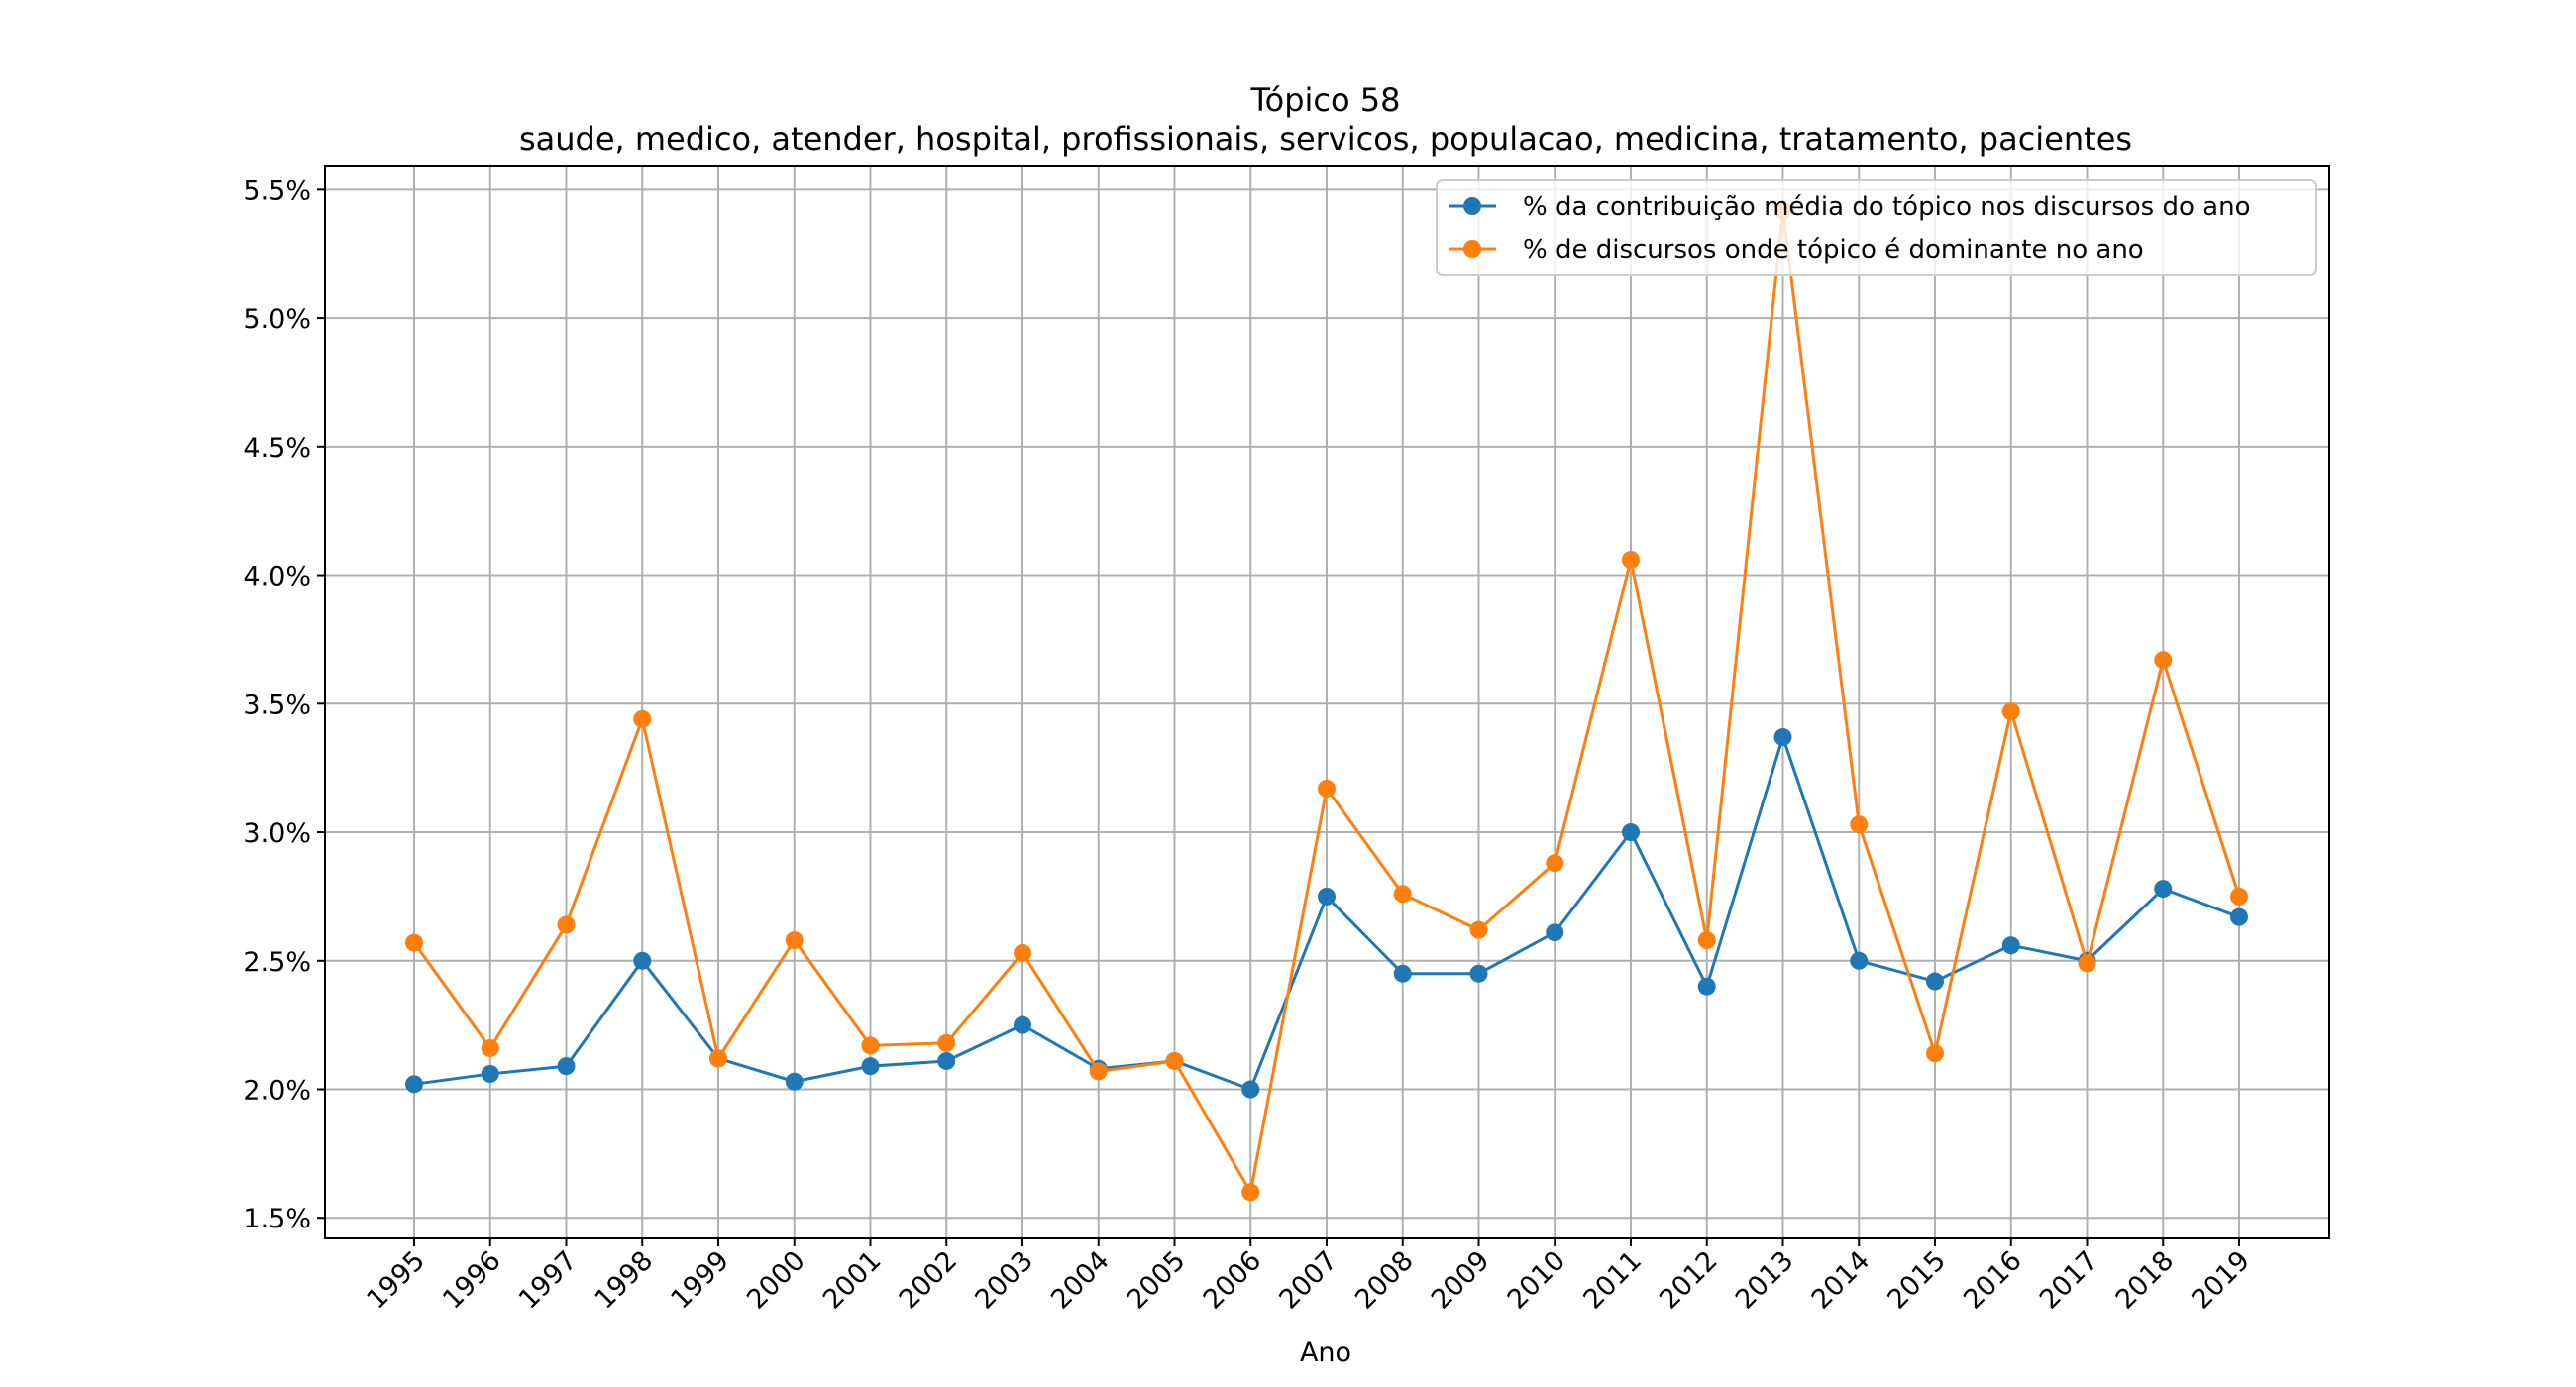 This screenshot has height=1387, width=2576. I want to click on y-tick-label: 3.0%, so click(277, 833).